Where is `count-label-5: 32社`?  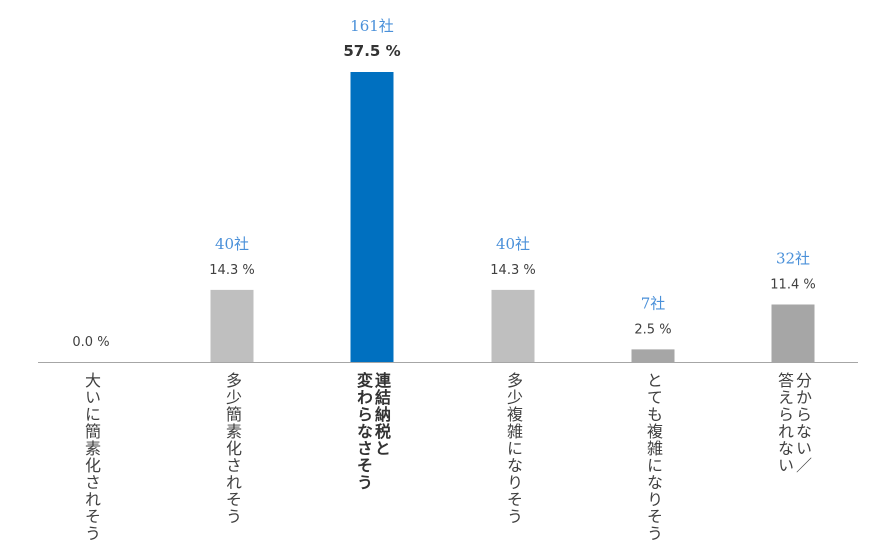 count-label-5: 32社 is located at coordinates (793, 259).